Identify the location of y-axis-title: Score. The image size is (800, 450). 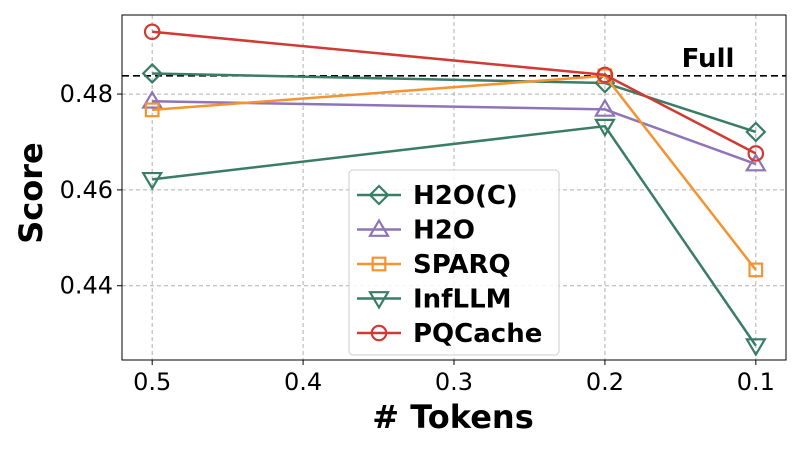
(31, 192).